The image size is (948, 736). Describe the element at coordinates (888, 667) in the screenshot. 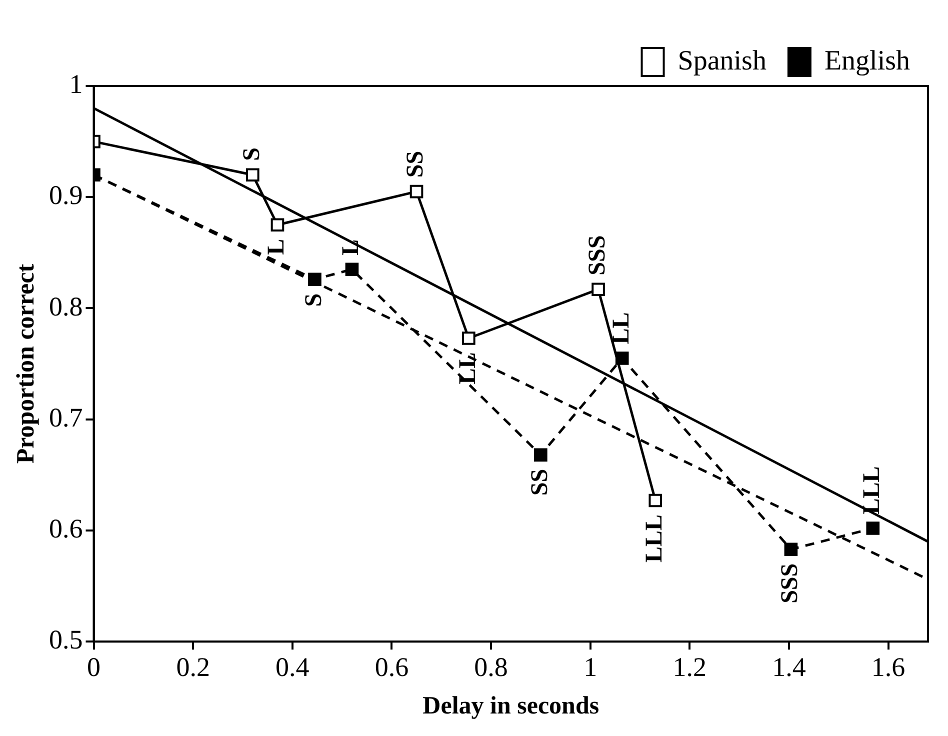

I see `x-tick-label: 1.6` at that location.